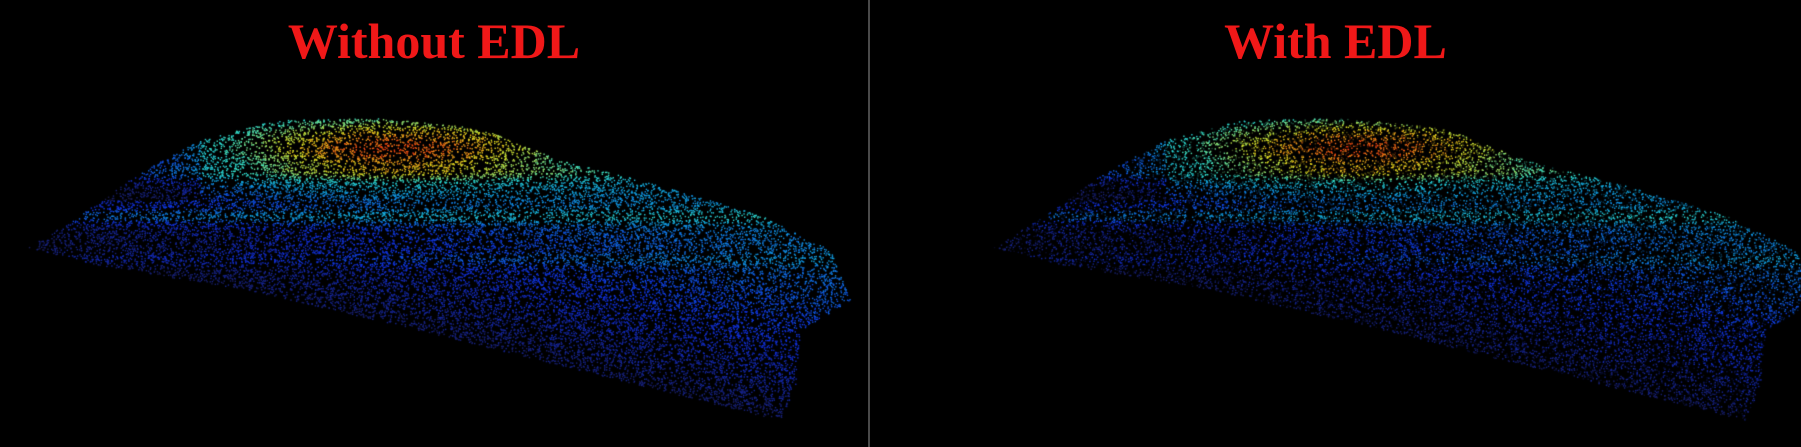  Describe the element at coordinates (434, 41) in the screenshot. I see `panel-title: Without EDL` at that location.